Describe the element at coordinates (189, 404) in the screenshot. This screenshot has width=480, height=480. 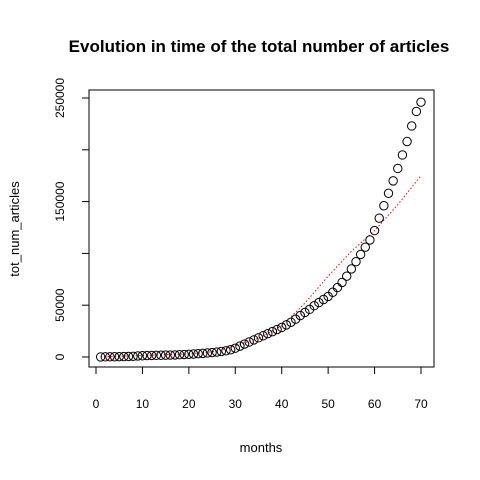
I see `x-tick-label: 20` at that location.